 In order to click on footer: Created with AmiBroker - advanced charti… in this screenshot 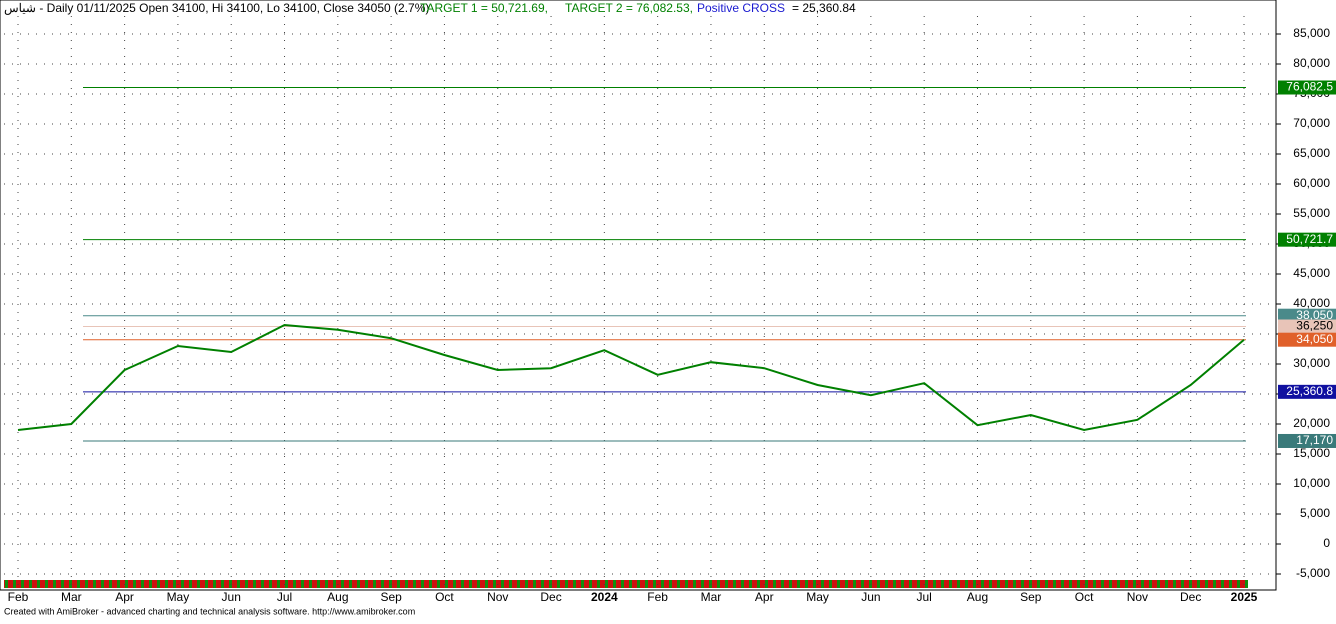, I will do `click(209, 611)`.